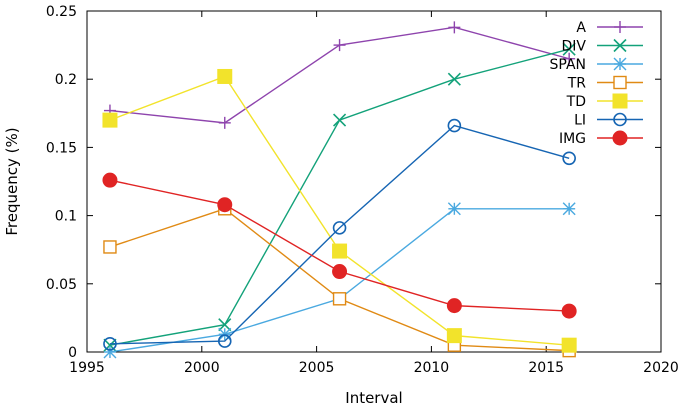  I want to click on legend-label-li: LI, so click(580, 121).